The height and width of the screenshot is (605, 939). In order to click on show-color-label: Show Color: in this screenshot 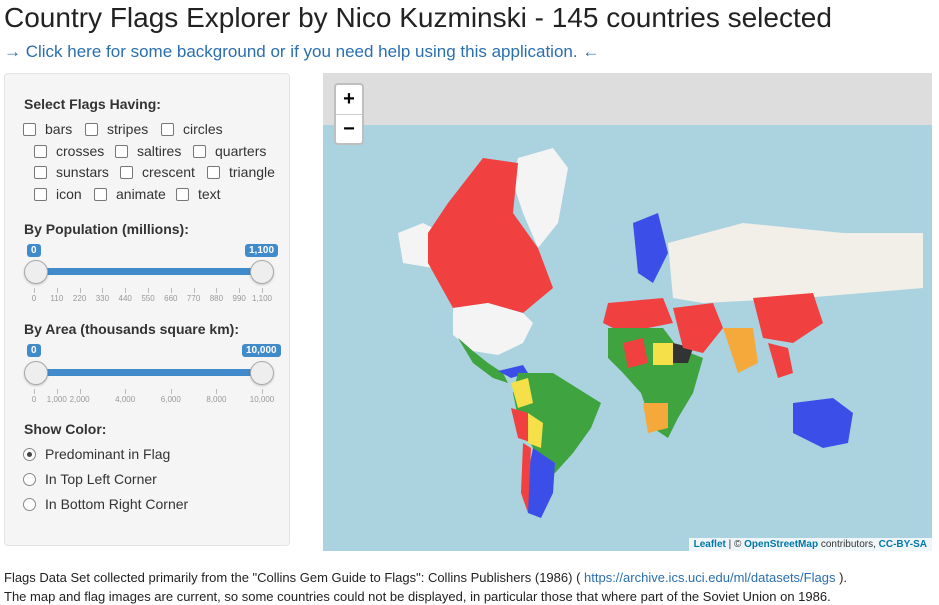, I will do `click(65, 429)`.